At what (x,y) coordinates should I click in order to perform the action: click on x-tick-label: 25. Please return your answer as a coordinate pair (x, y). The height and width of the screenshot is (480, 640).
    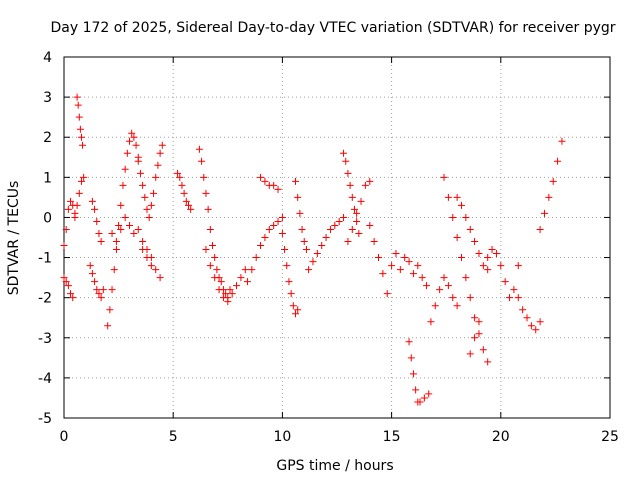
    Looking at the image, I should click on (610, 437).